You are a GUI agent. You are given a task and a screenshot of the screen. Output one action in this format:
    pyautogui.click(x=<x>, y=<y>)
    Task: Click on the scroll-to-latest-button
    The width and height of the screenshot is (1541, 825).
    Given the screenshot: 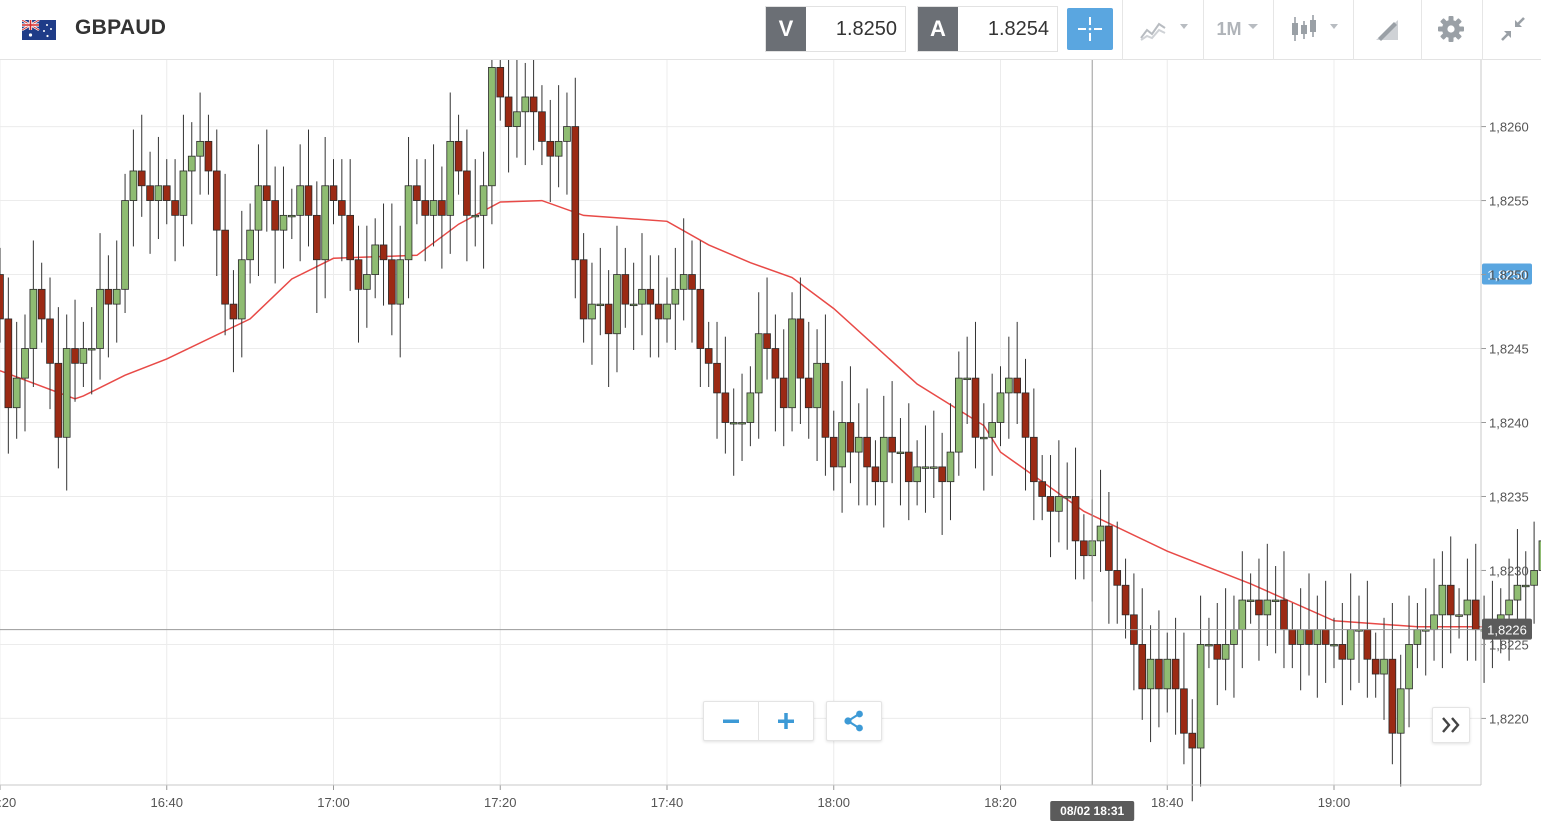 What is the action you would take?
    pyautogui.click(x=1451, y=725)
    